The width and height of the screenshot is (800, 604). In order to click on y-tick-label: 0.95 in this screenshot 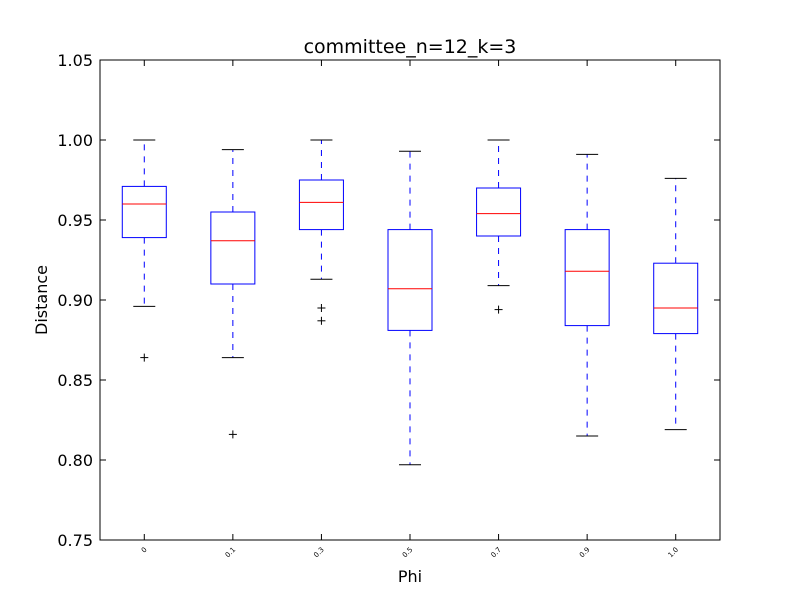, I will do `click(75, 220)`.